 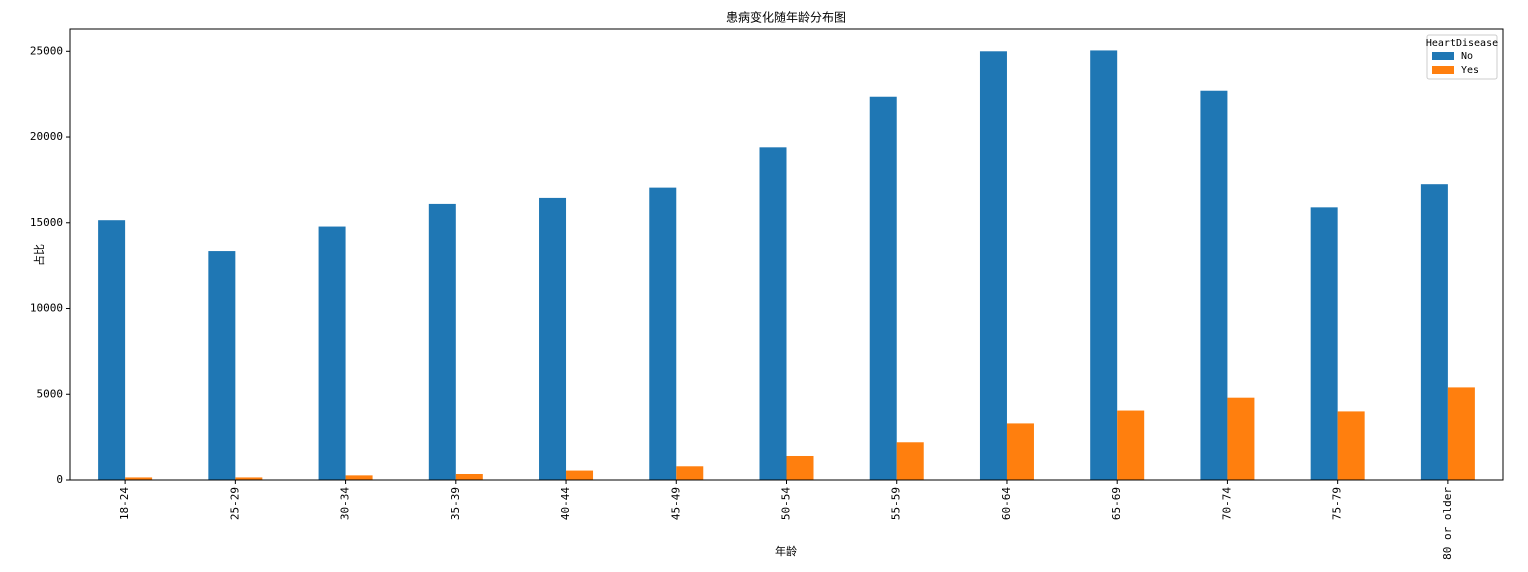 I want to click on x-tick-label: 30-34, so click(x=345, y=503).